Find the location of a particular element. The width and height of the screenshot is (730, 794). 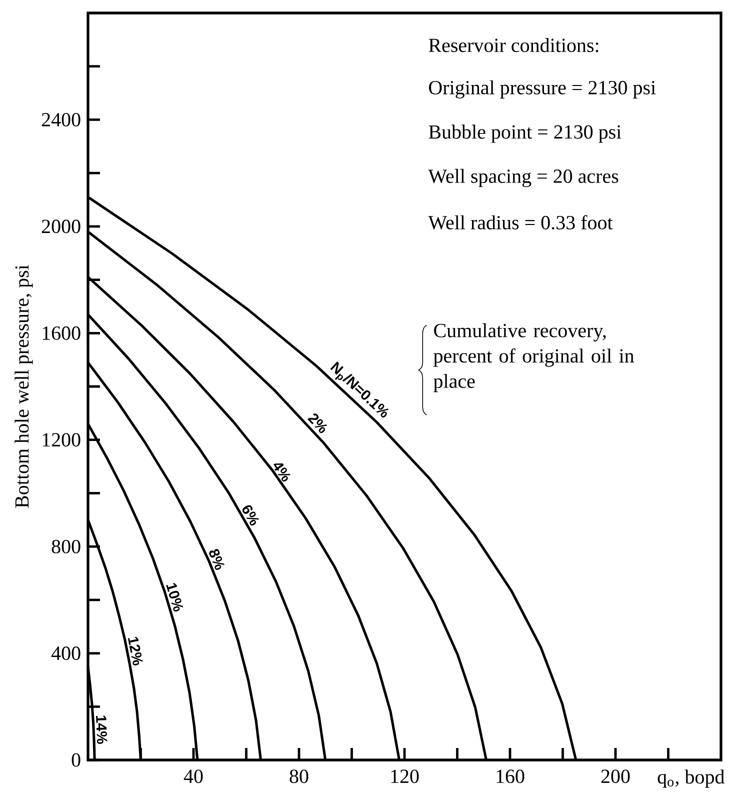

annotation: 8% is located at coordinates (217, 559).